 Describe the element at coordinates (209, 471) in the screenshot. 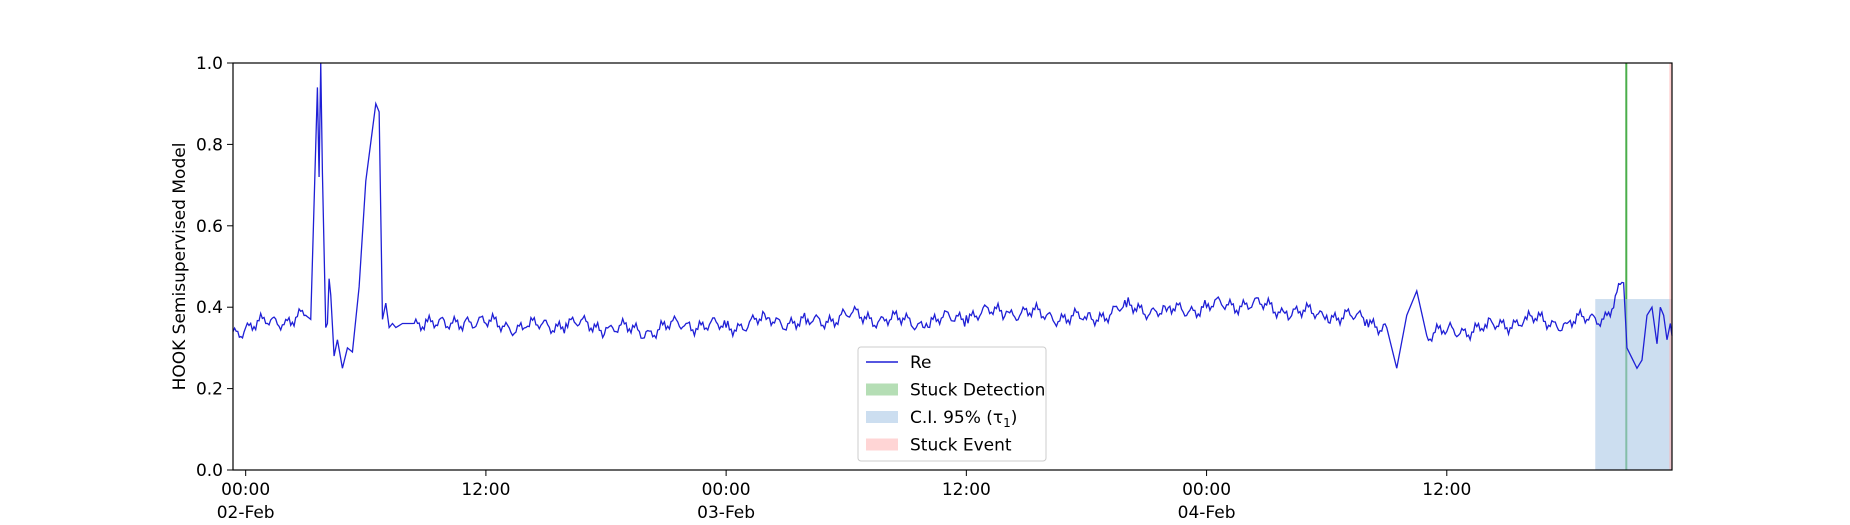

I see `y-tick-label: 0.0` at that location.